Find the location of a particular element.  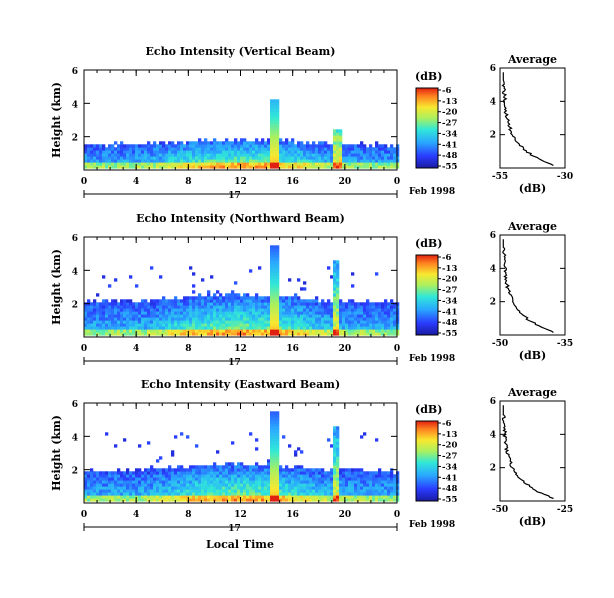

y-tick-label: 6 is located at coordinates (75, 405).